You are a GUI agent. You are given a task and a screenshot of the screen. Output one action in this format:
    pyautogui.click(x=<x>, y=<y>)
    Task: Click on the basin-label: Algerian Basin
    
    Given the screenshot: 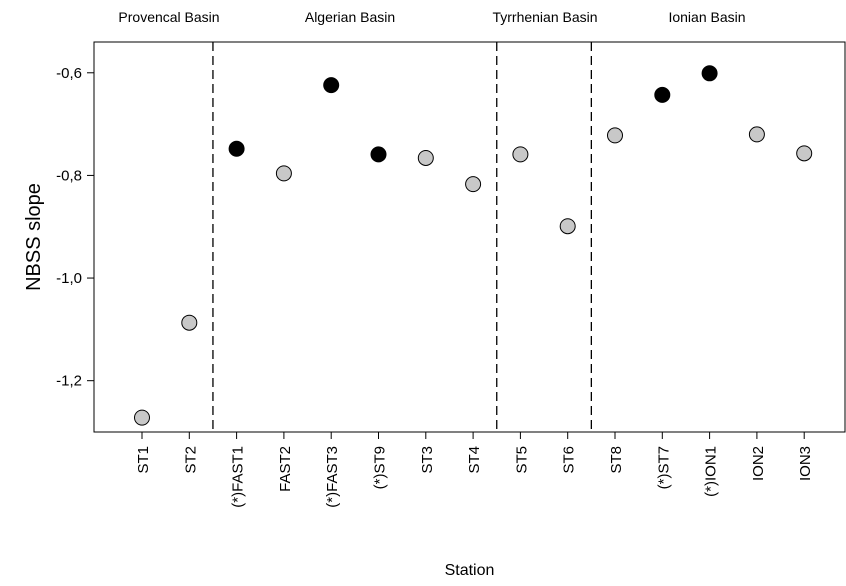 What is the action you would take?
    pyautogui.click(x=350, y=17)
    